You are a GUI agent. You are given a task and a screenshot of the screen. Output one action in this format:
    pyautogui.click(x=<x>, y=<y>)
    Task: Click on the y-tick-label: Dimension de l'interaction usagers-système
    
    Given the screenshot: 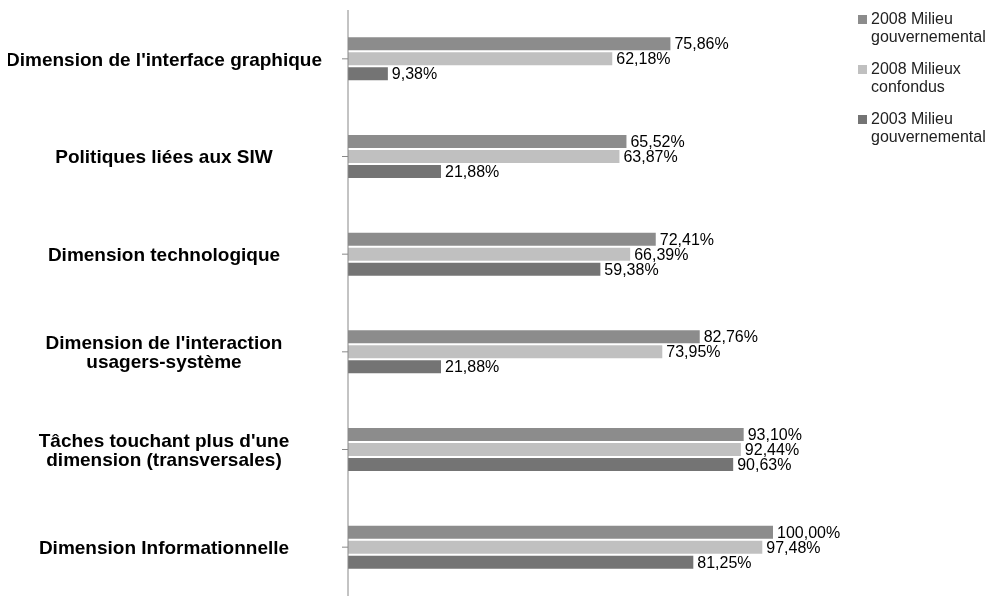 What is the action you would take?
    pyautogui.click(x=164, y=352)
    